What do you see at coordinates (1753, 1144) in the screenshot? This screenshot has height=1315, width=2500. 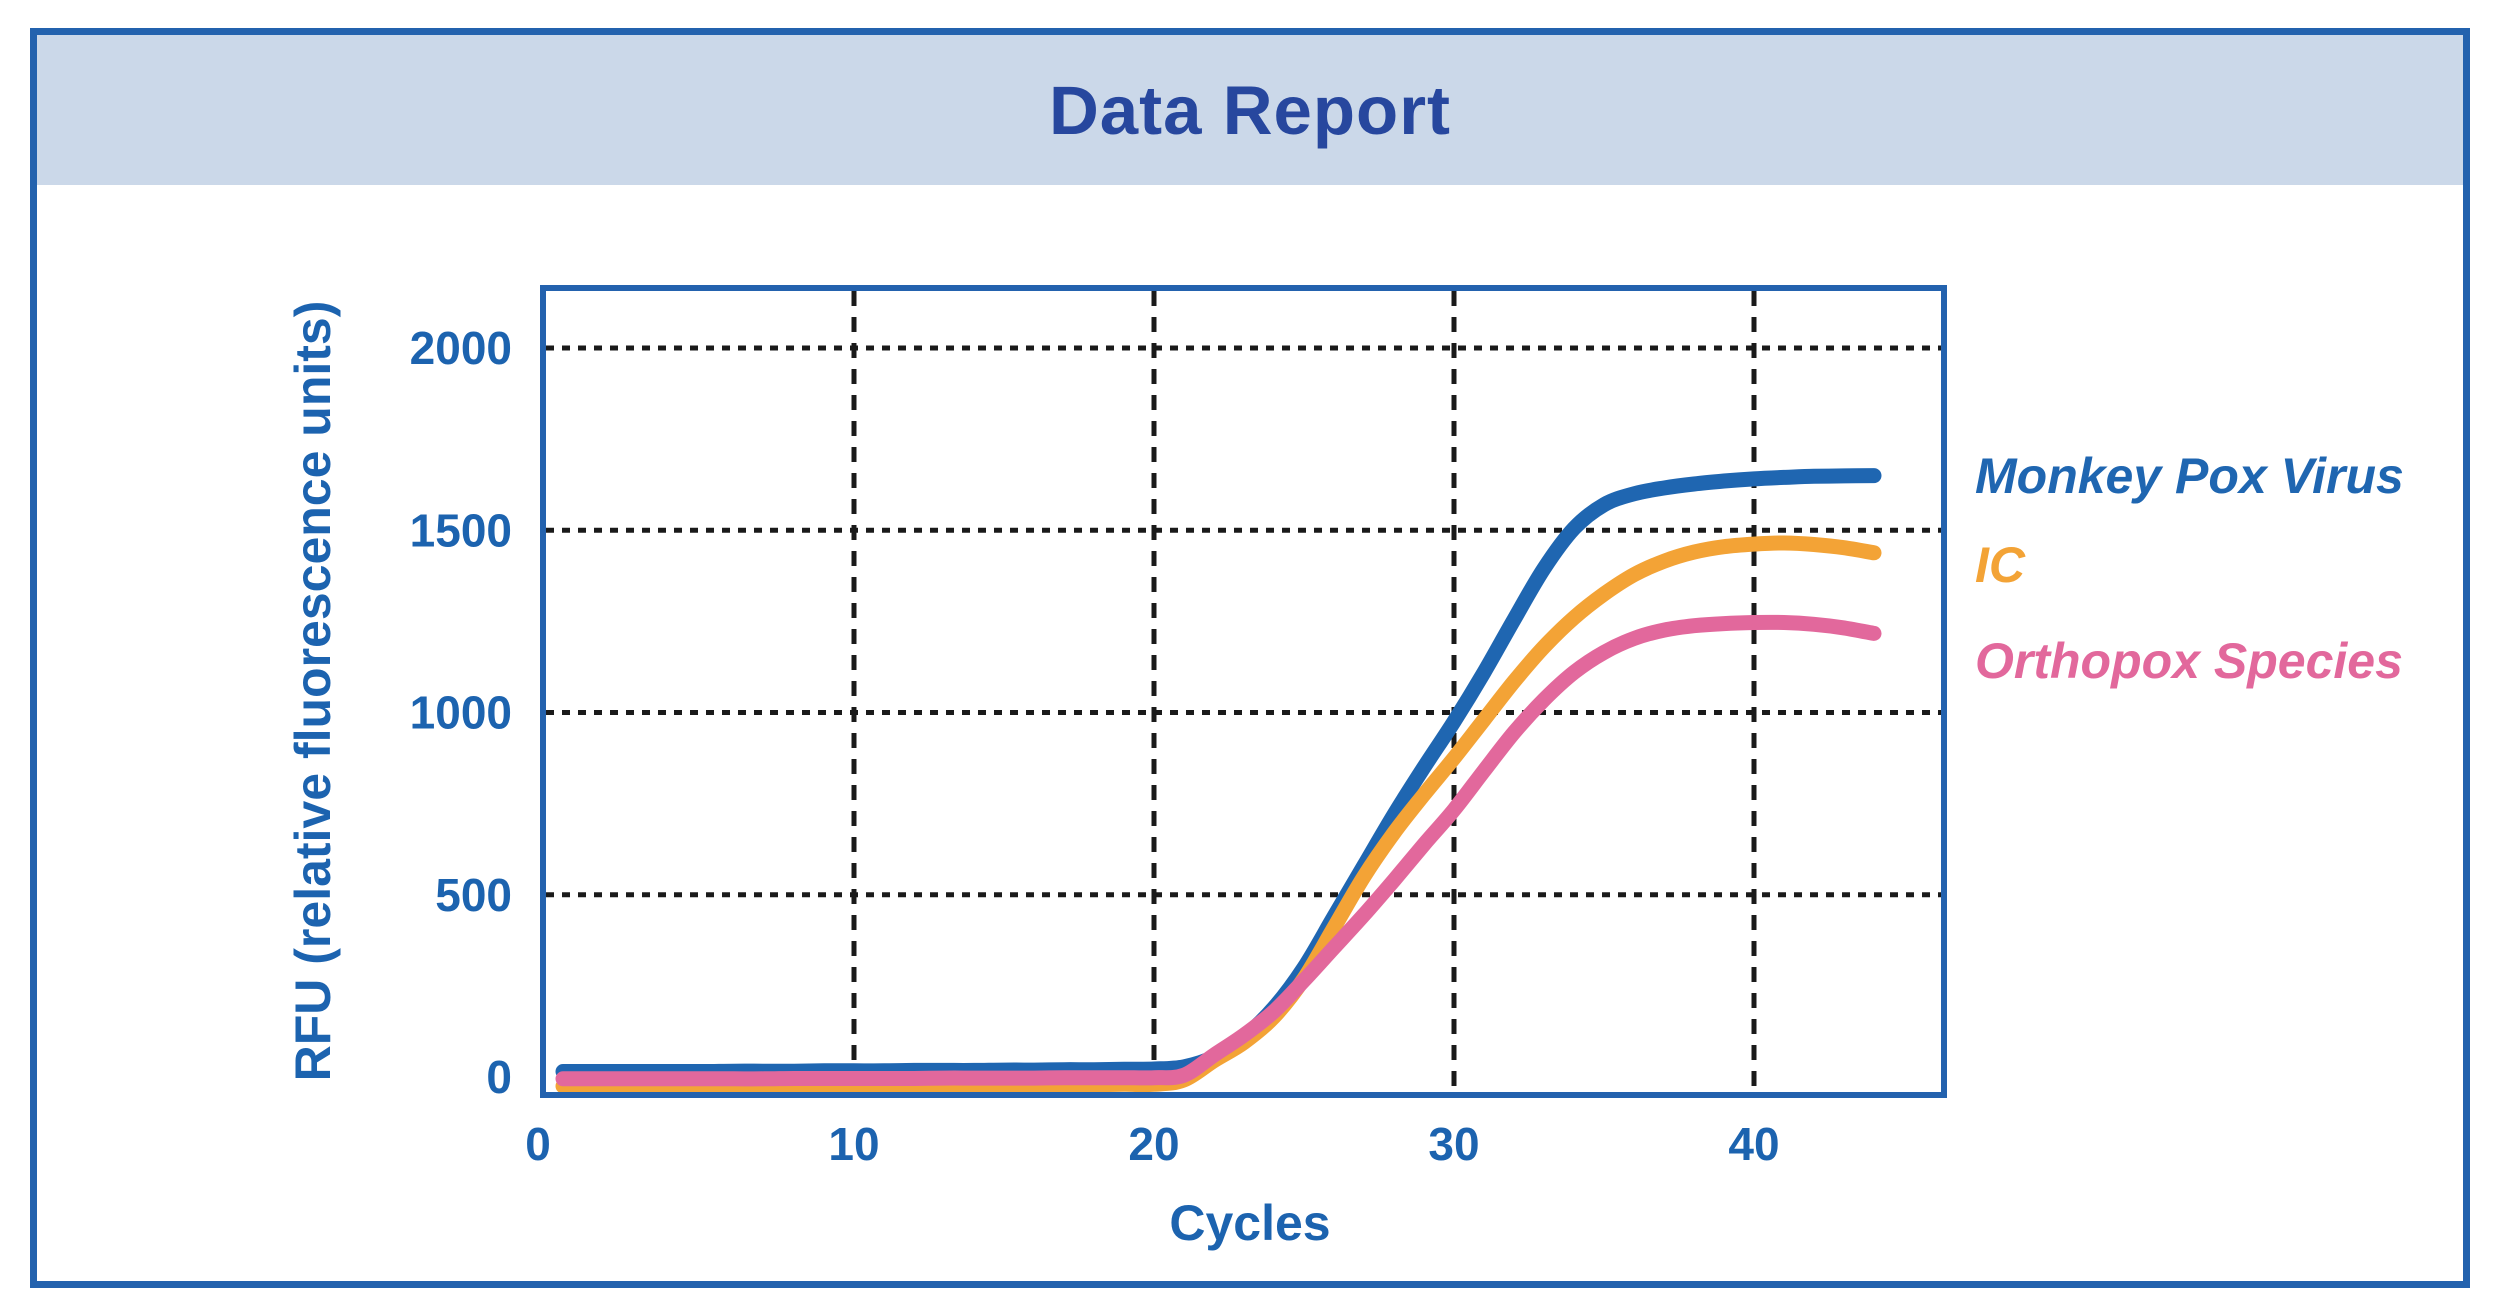 I see `x-tick-label-40: 40` at bounding box center [1753, 1144].